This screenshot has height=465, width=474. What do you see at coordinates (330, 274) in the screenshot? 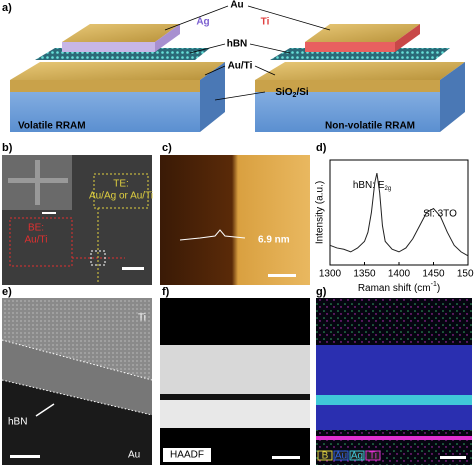
I see `x-tick-label: 1300` at bounding box center [330, 274].